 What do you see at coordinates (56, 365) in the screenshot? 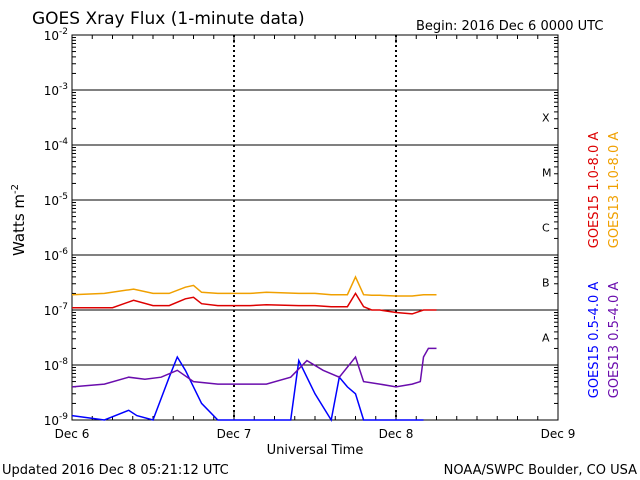
I see `y-tick-label: 10⁻⁸` at bounding box center [56, 365].